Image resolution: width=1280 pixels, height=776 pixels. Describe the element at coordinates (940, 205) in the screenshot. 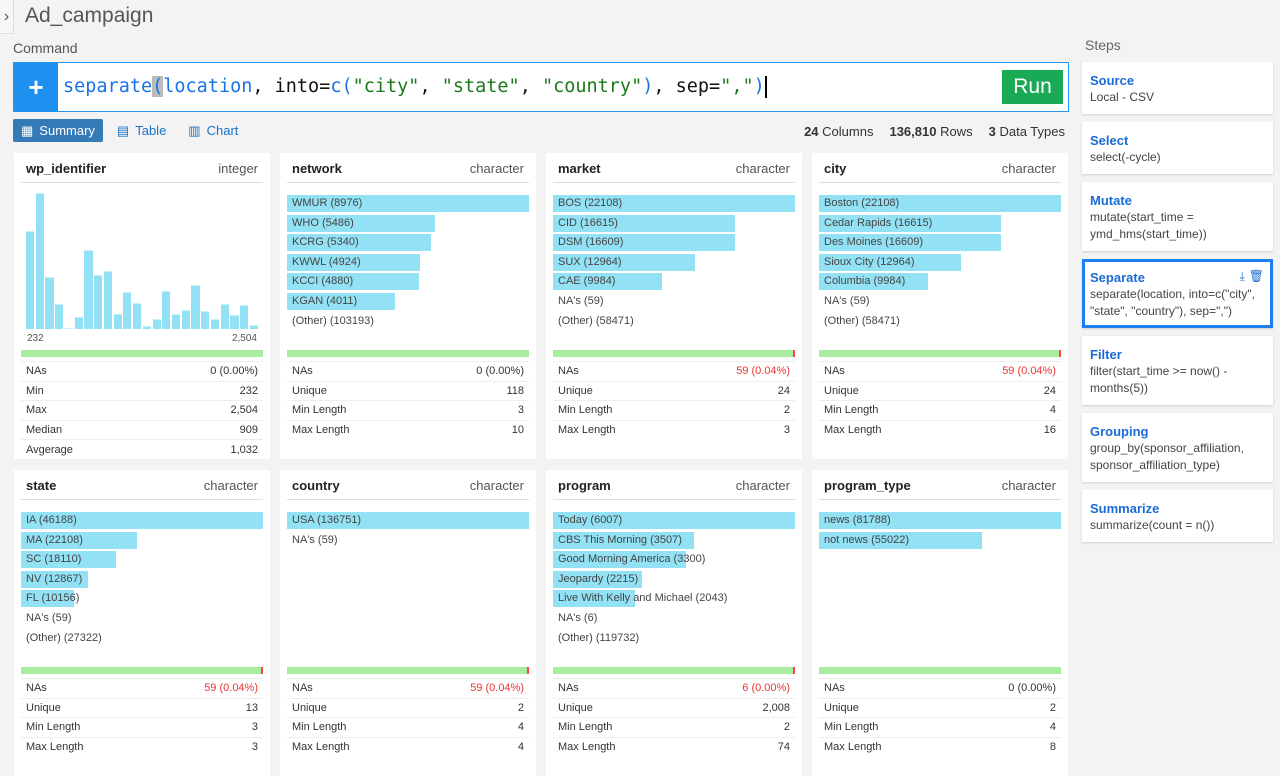

I see `value-item: Boston (22108)` at that location.